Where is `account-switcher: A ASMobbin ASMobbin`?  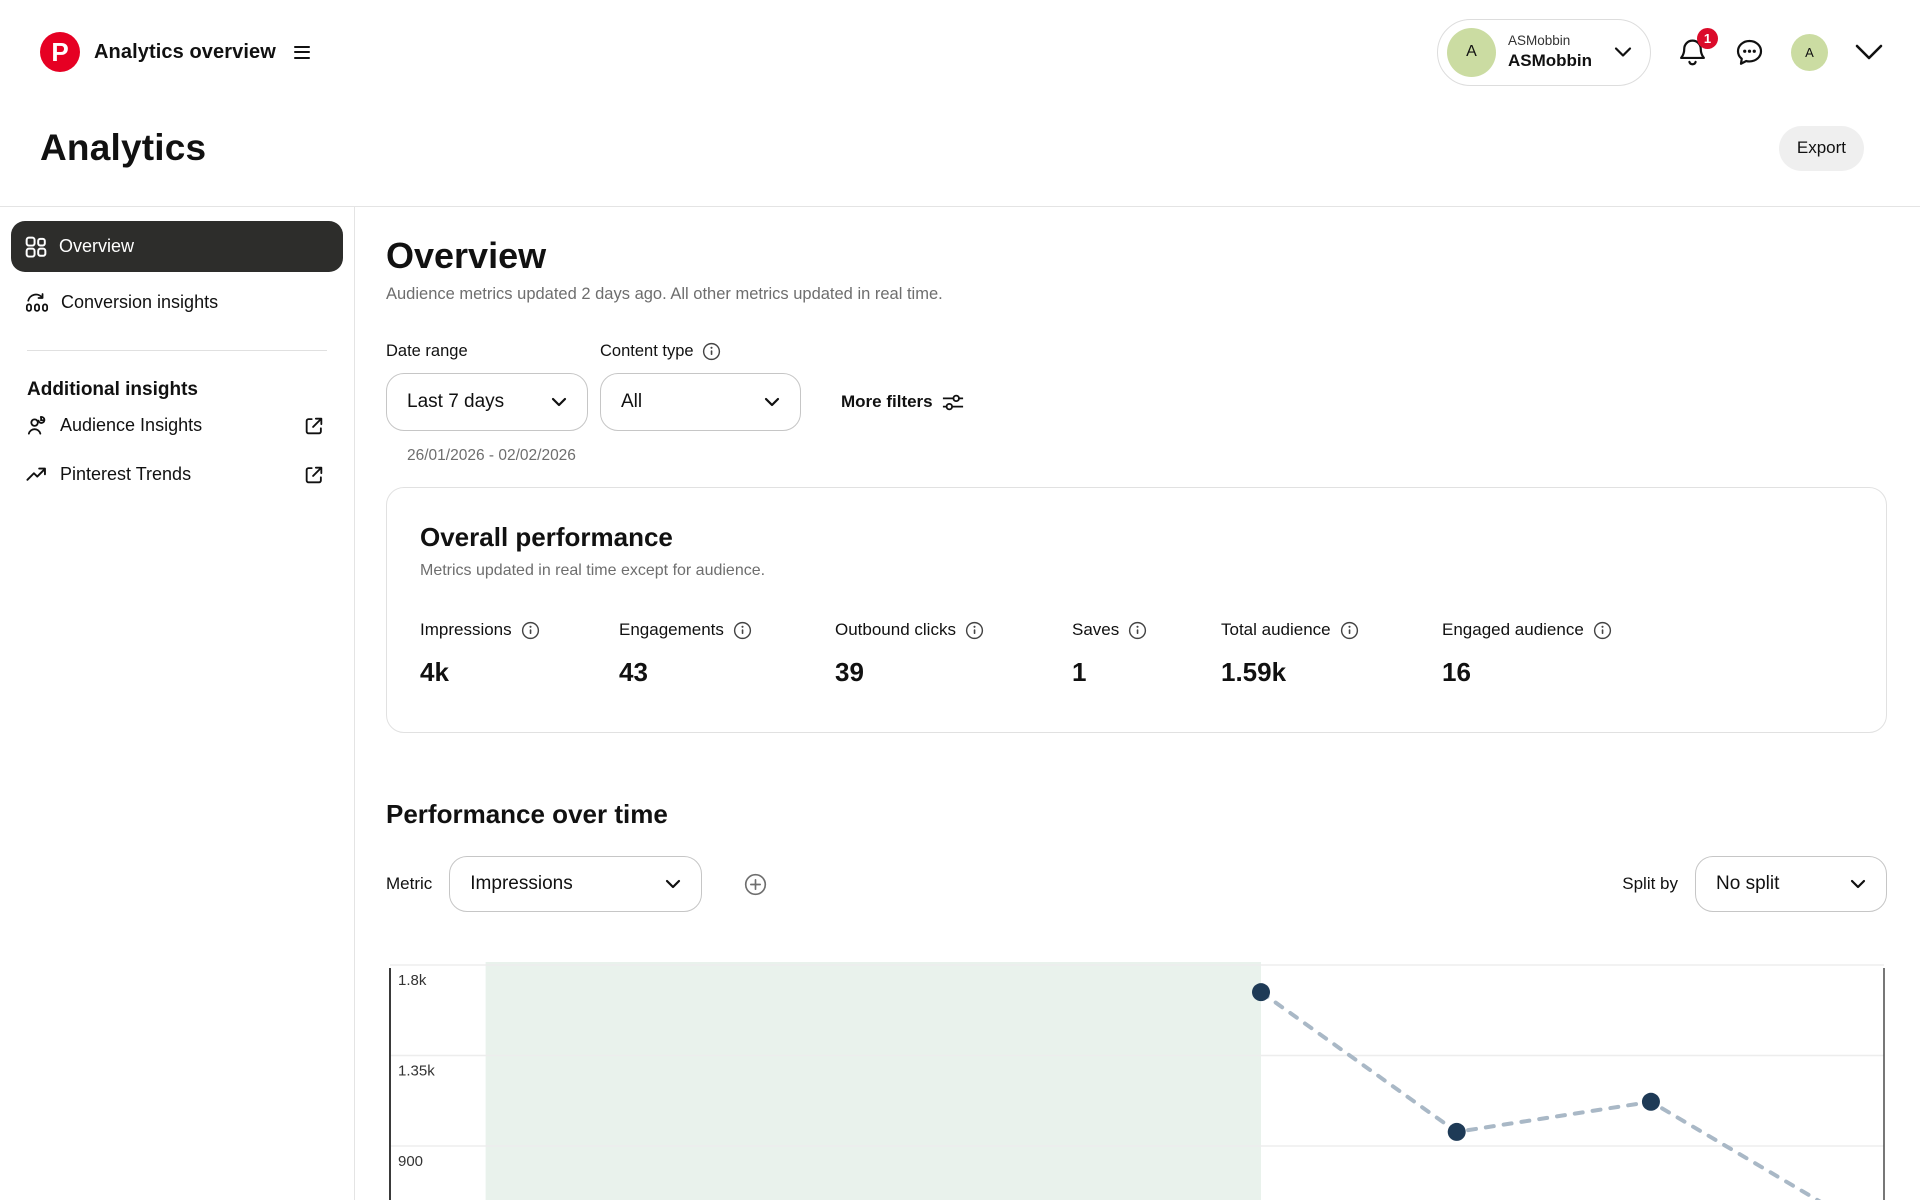 account-switcher: A ASMobbin ASMobbin is located at coordinates (1543, 52).